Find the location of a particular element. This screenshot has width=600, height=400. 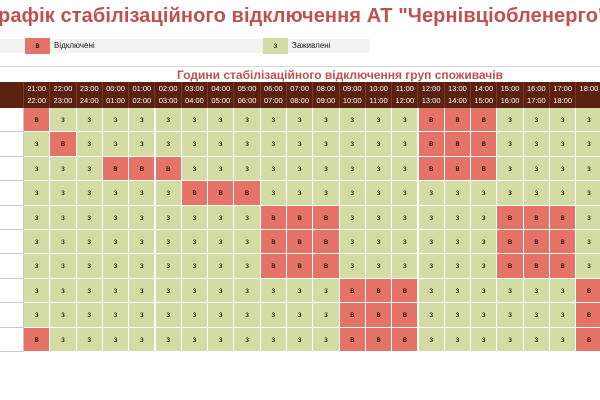

hour-header-cell: 21:00 22:00 is located at coordinates (37, 95).